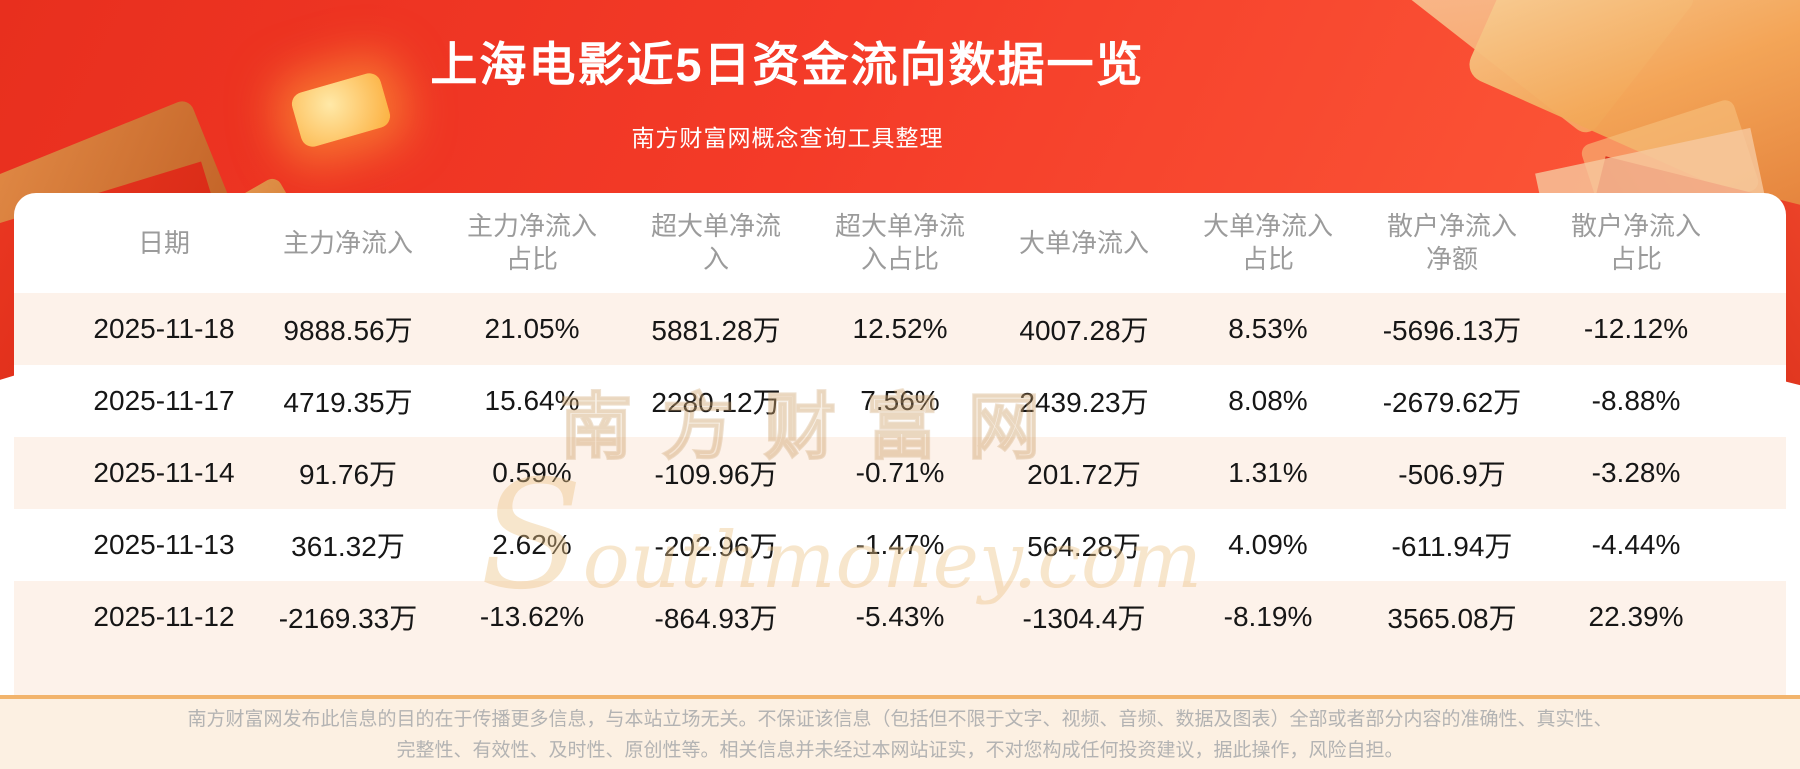 Image resolution: width=1800 pixels, height=769 pixels. I want to click on cell-xl-order-net-inflow-pct: 7.56%, so click(900, 400).